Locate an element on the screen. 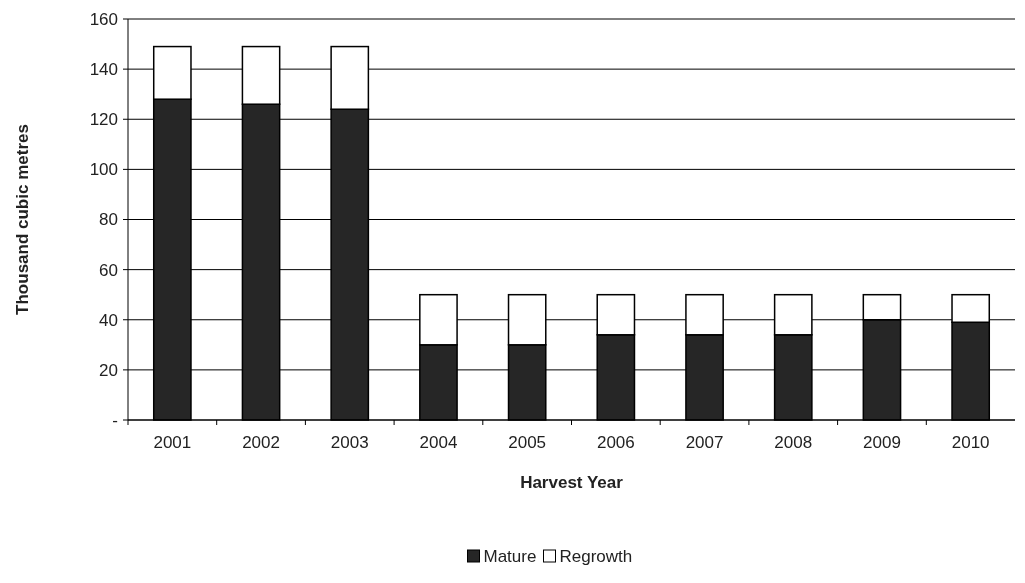 This screenshot has height=583, width=1025. y-tick-label: 160 is located at coordinates (103, 19).